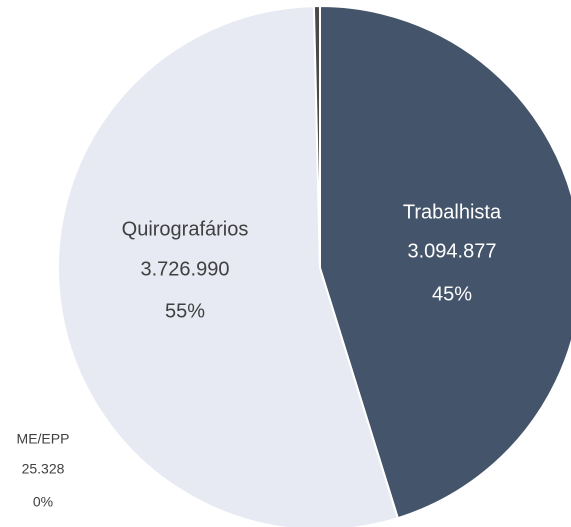 This screenshot has height=527, width=571. What do you see at coordinates (316, 136) in the screenshot?
I see `pie-slice` at bounding box center [316, 136].